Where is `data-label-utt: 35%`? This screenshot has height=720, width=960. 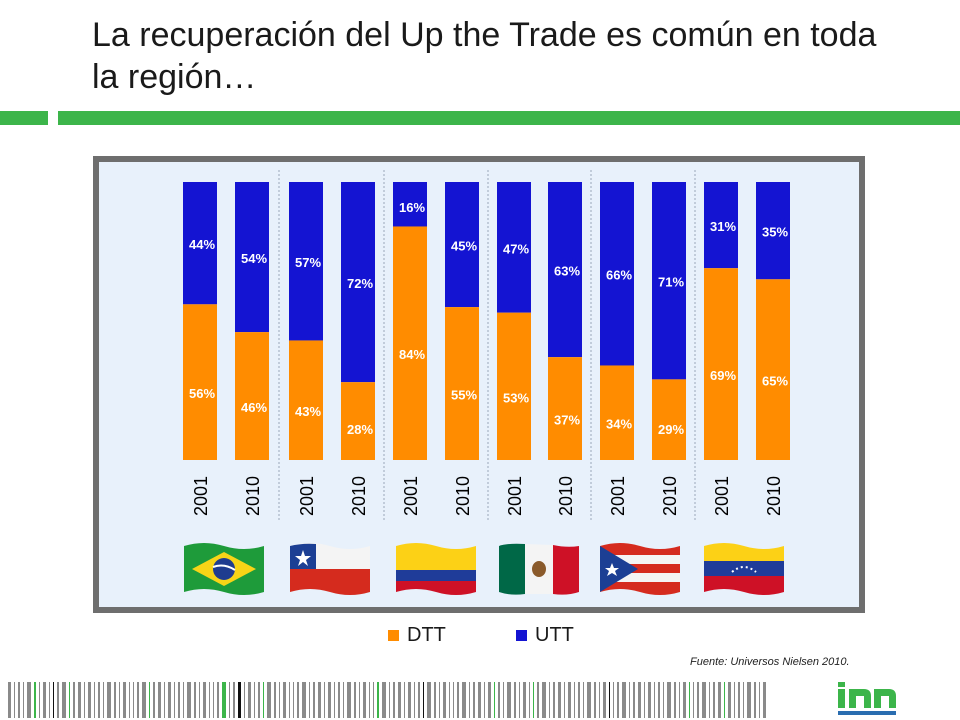
data-label-utt: 35% is located at coordinates (775, 232).